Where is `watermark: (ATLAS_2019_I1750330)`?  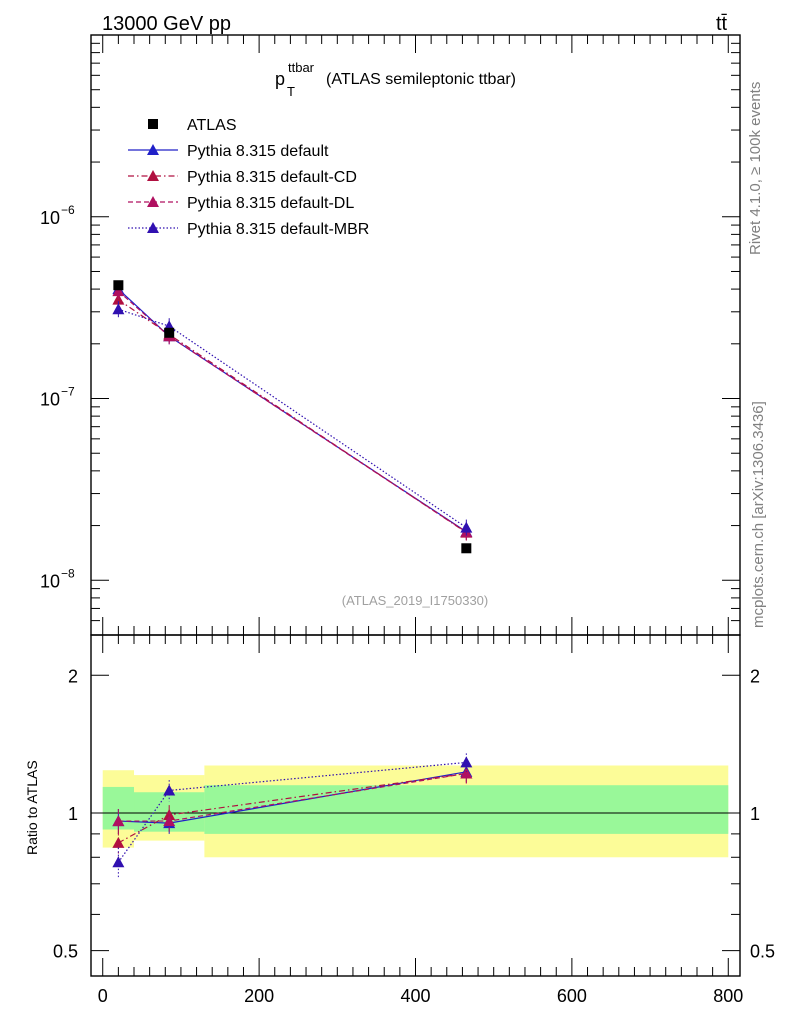 watermark: (ATLAS_2019_I1750330) is located at coordinates (415, 600).